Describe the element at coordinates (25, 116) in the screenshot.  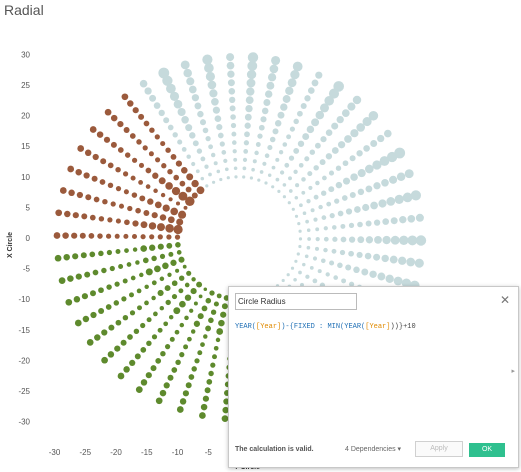
I see `y-tick-label: 20` at that location.